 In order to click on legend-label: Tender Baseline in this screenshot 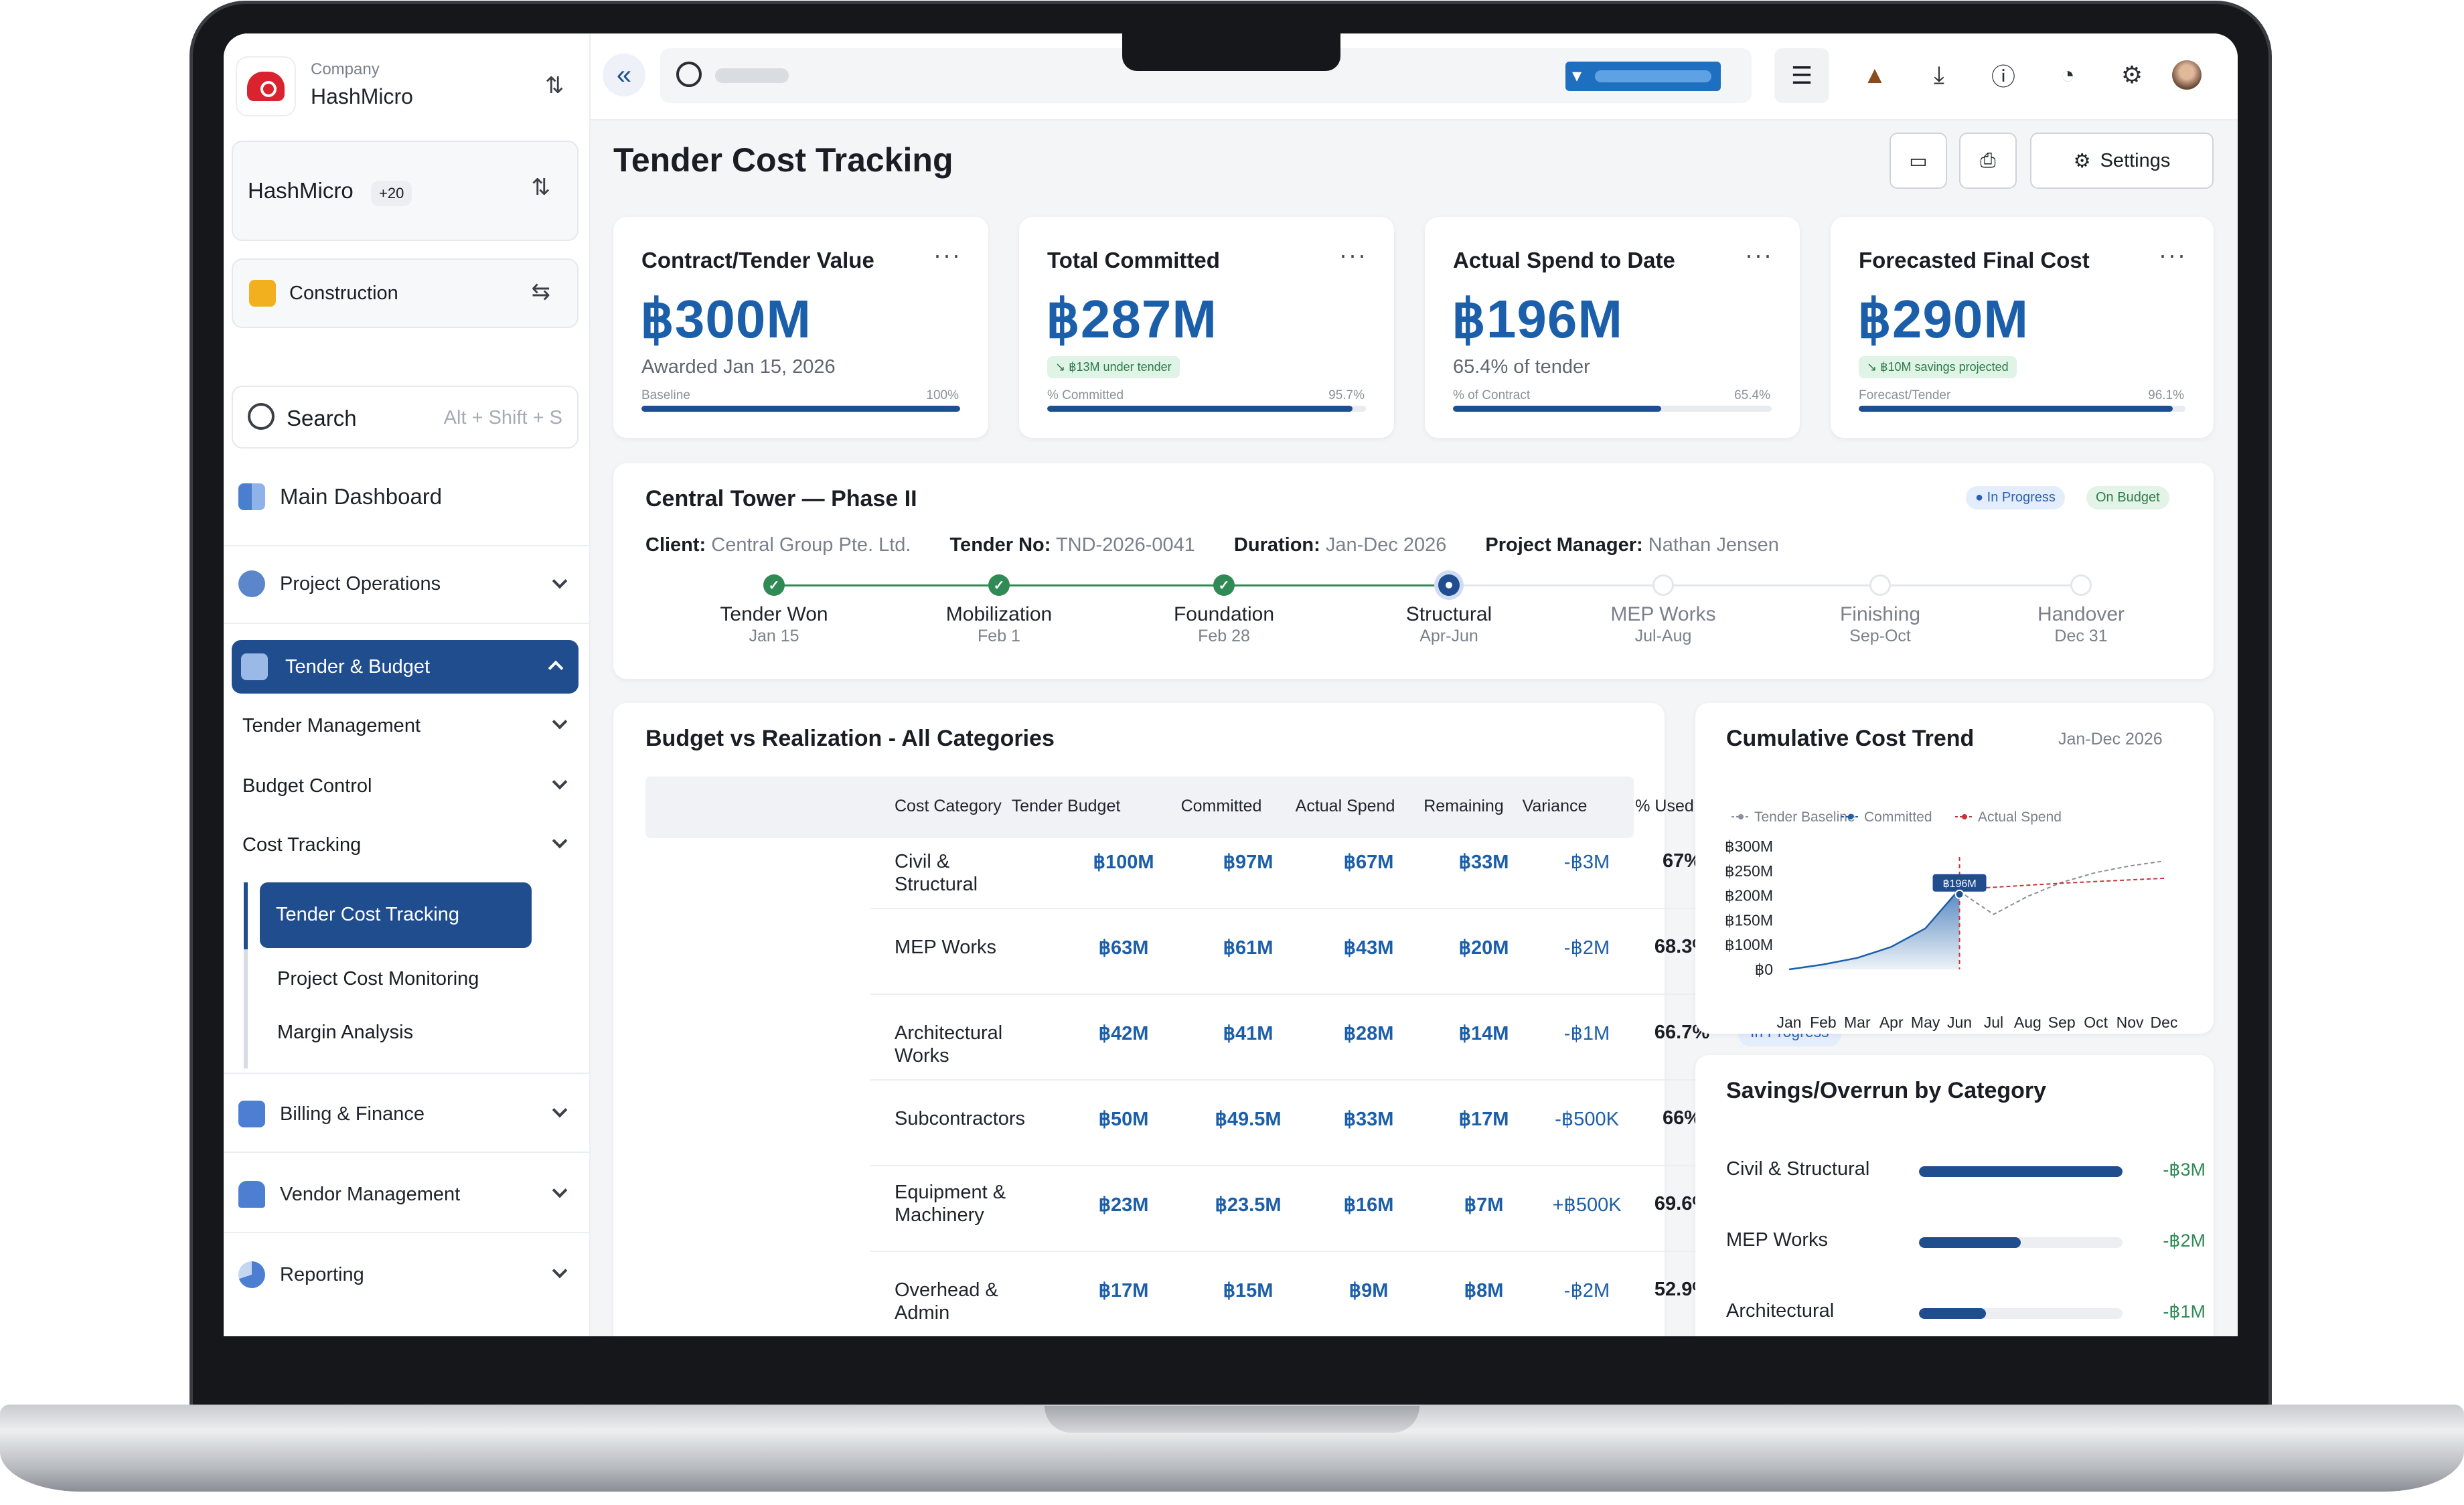, I will do `click(1804, 817)`.